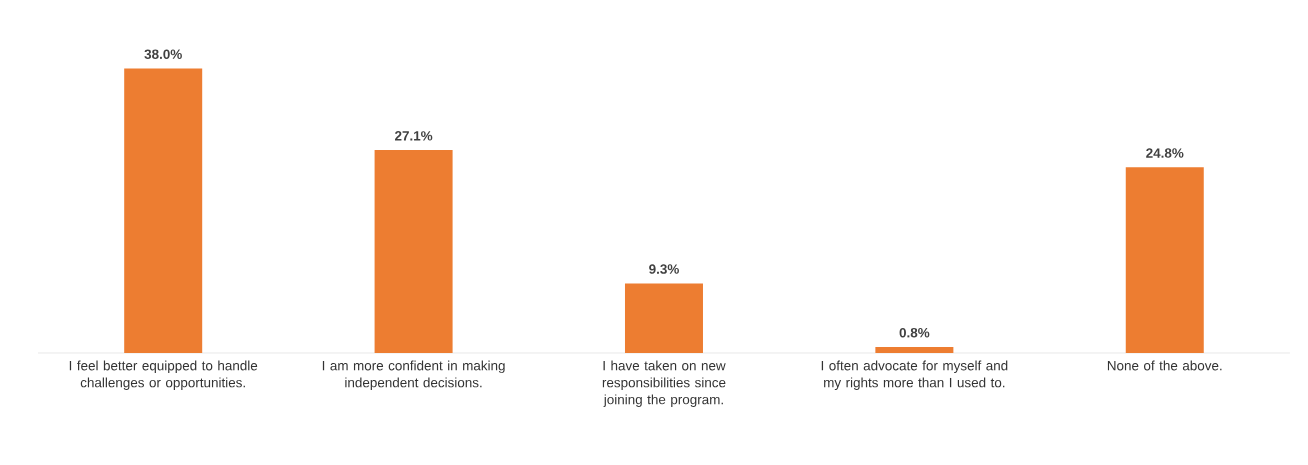 This screenshot has height=465, width=1308. I want to click on data-label: 24.8%, so click(1165, 153).